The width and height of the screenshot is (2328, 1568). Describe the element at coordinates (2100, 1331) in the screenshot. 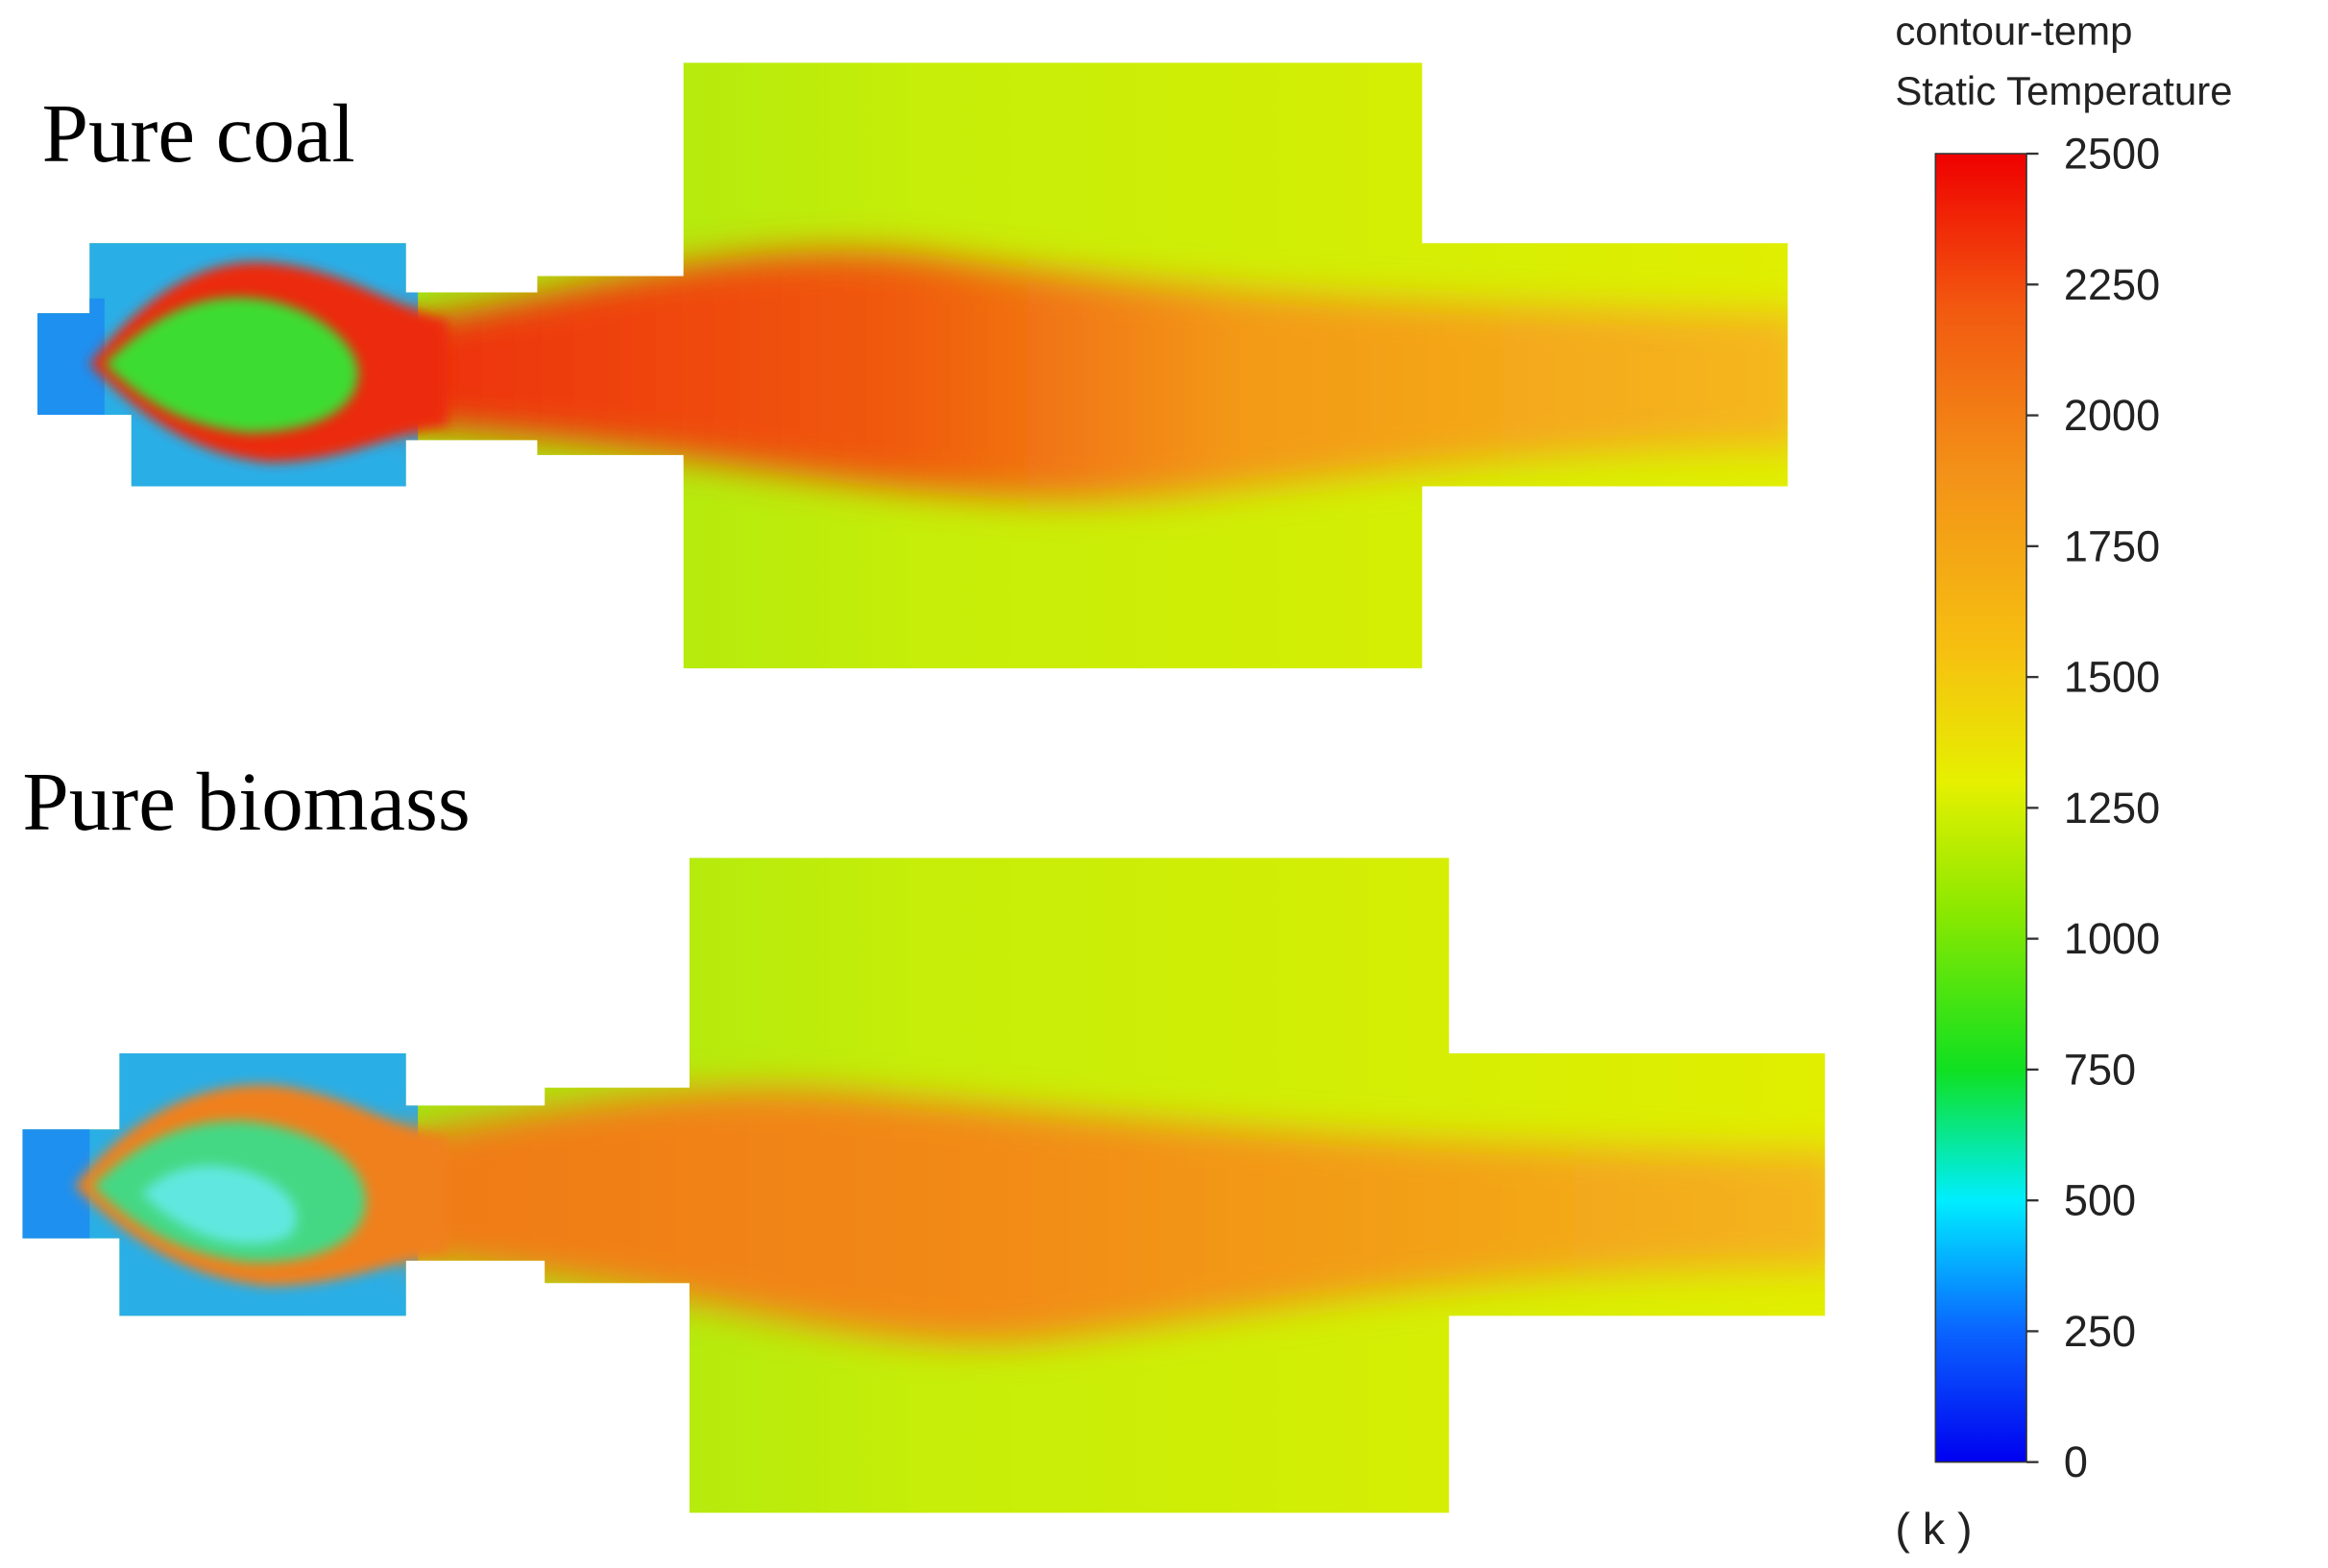

I see `tick-label: 250` at that location.